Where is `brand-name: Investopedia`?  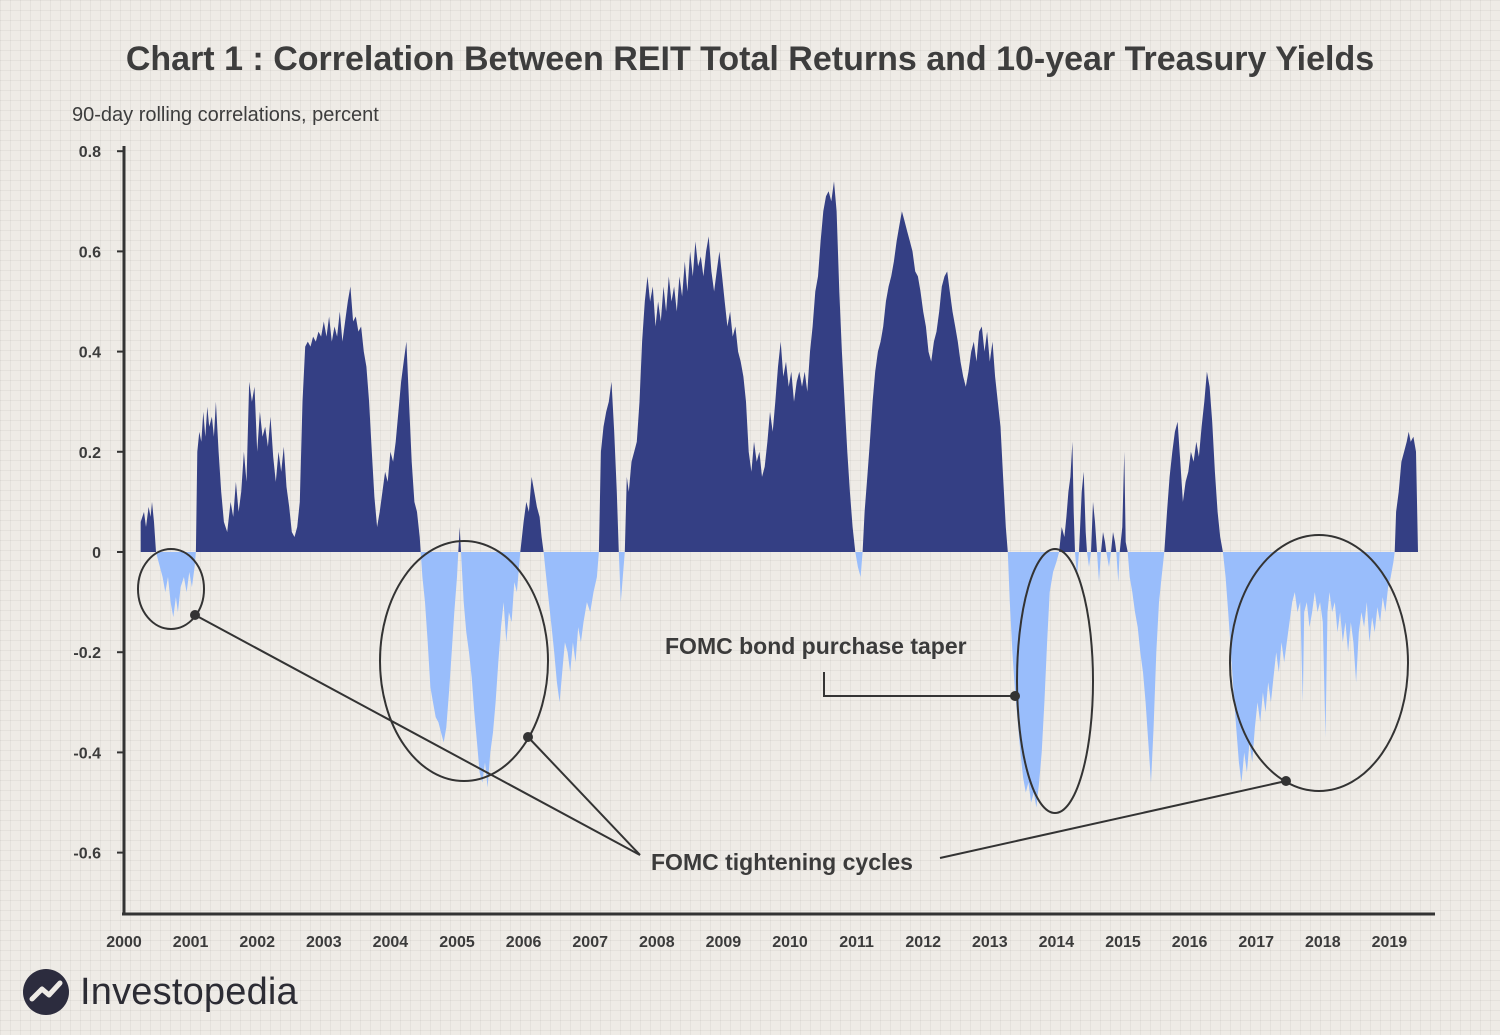 brand-name: Investopedia is located at coordinates (189, 991).